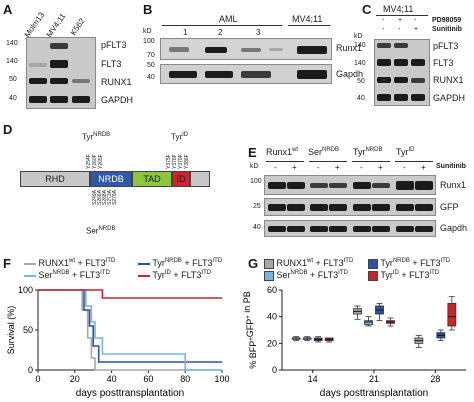 The width and height of the screenshot is (474, 402). What do you see at coordinates (77, 26) in the screenshot?
I see `lane-label-k562: K562` at bounding box center [77, 26].